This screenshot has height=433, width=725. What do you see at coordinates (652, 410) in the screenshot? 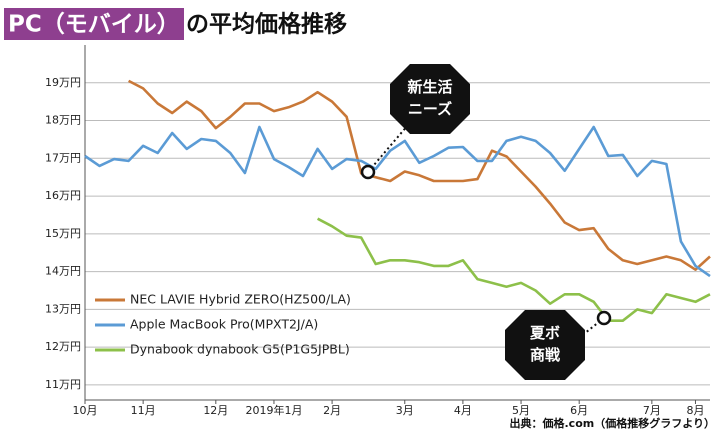
I see `x-tick-label: 7月` at bounding box center [652, 410].